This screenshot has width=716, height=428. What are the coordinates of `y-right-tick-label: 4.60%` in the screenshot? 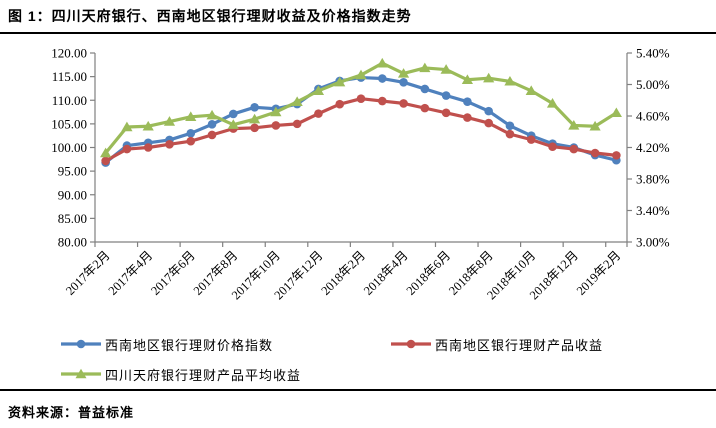 It's located at (653, 116).